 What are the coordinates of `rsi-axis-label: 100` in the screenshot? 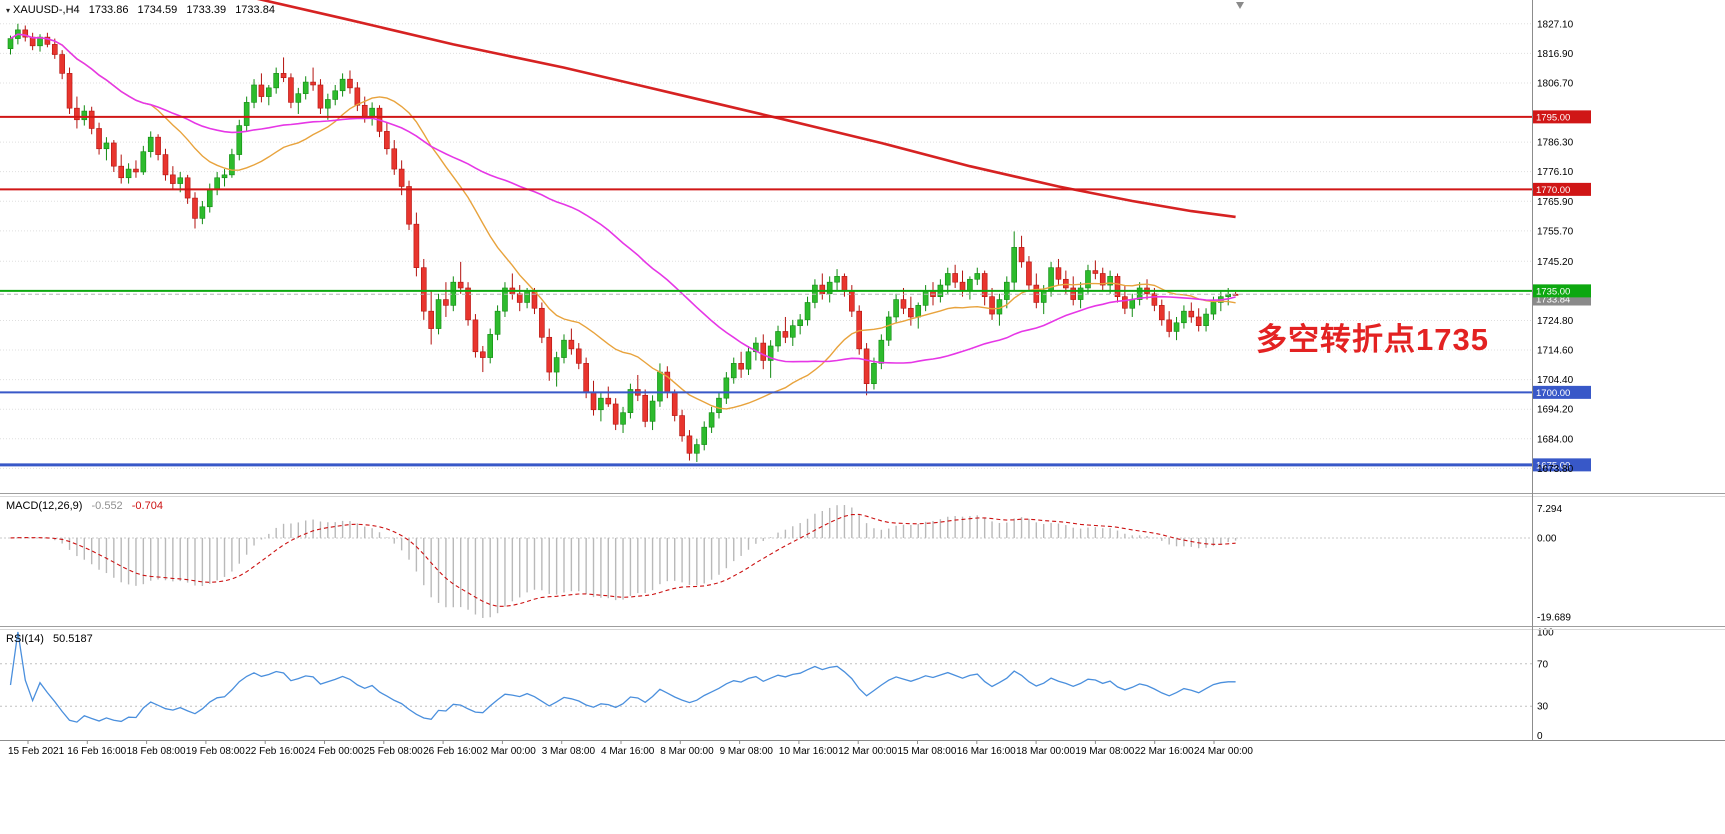 It's located at (1545, 633).